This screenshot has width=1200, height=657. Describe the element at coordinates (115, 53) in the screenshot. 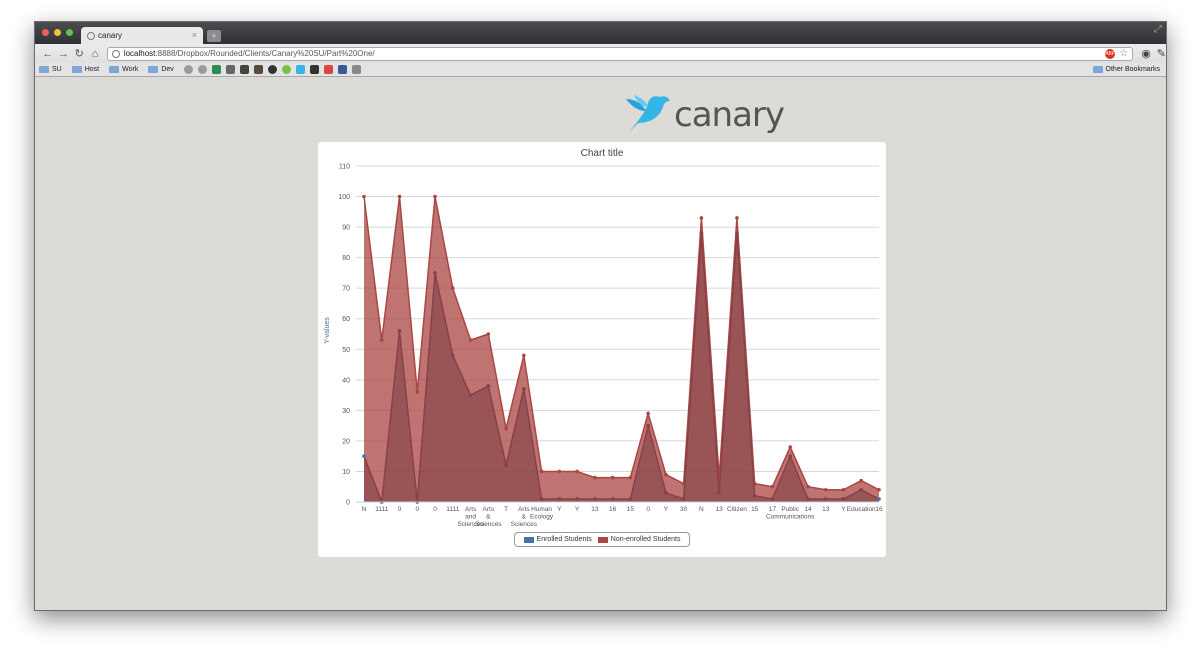

I see `page-info-icon` at that location.